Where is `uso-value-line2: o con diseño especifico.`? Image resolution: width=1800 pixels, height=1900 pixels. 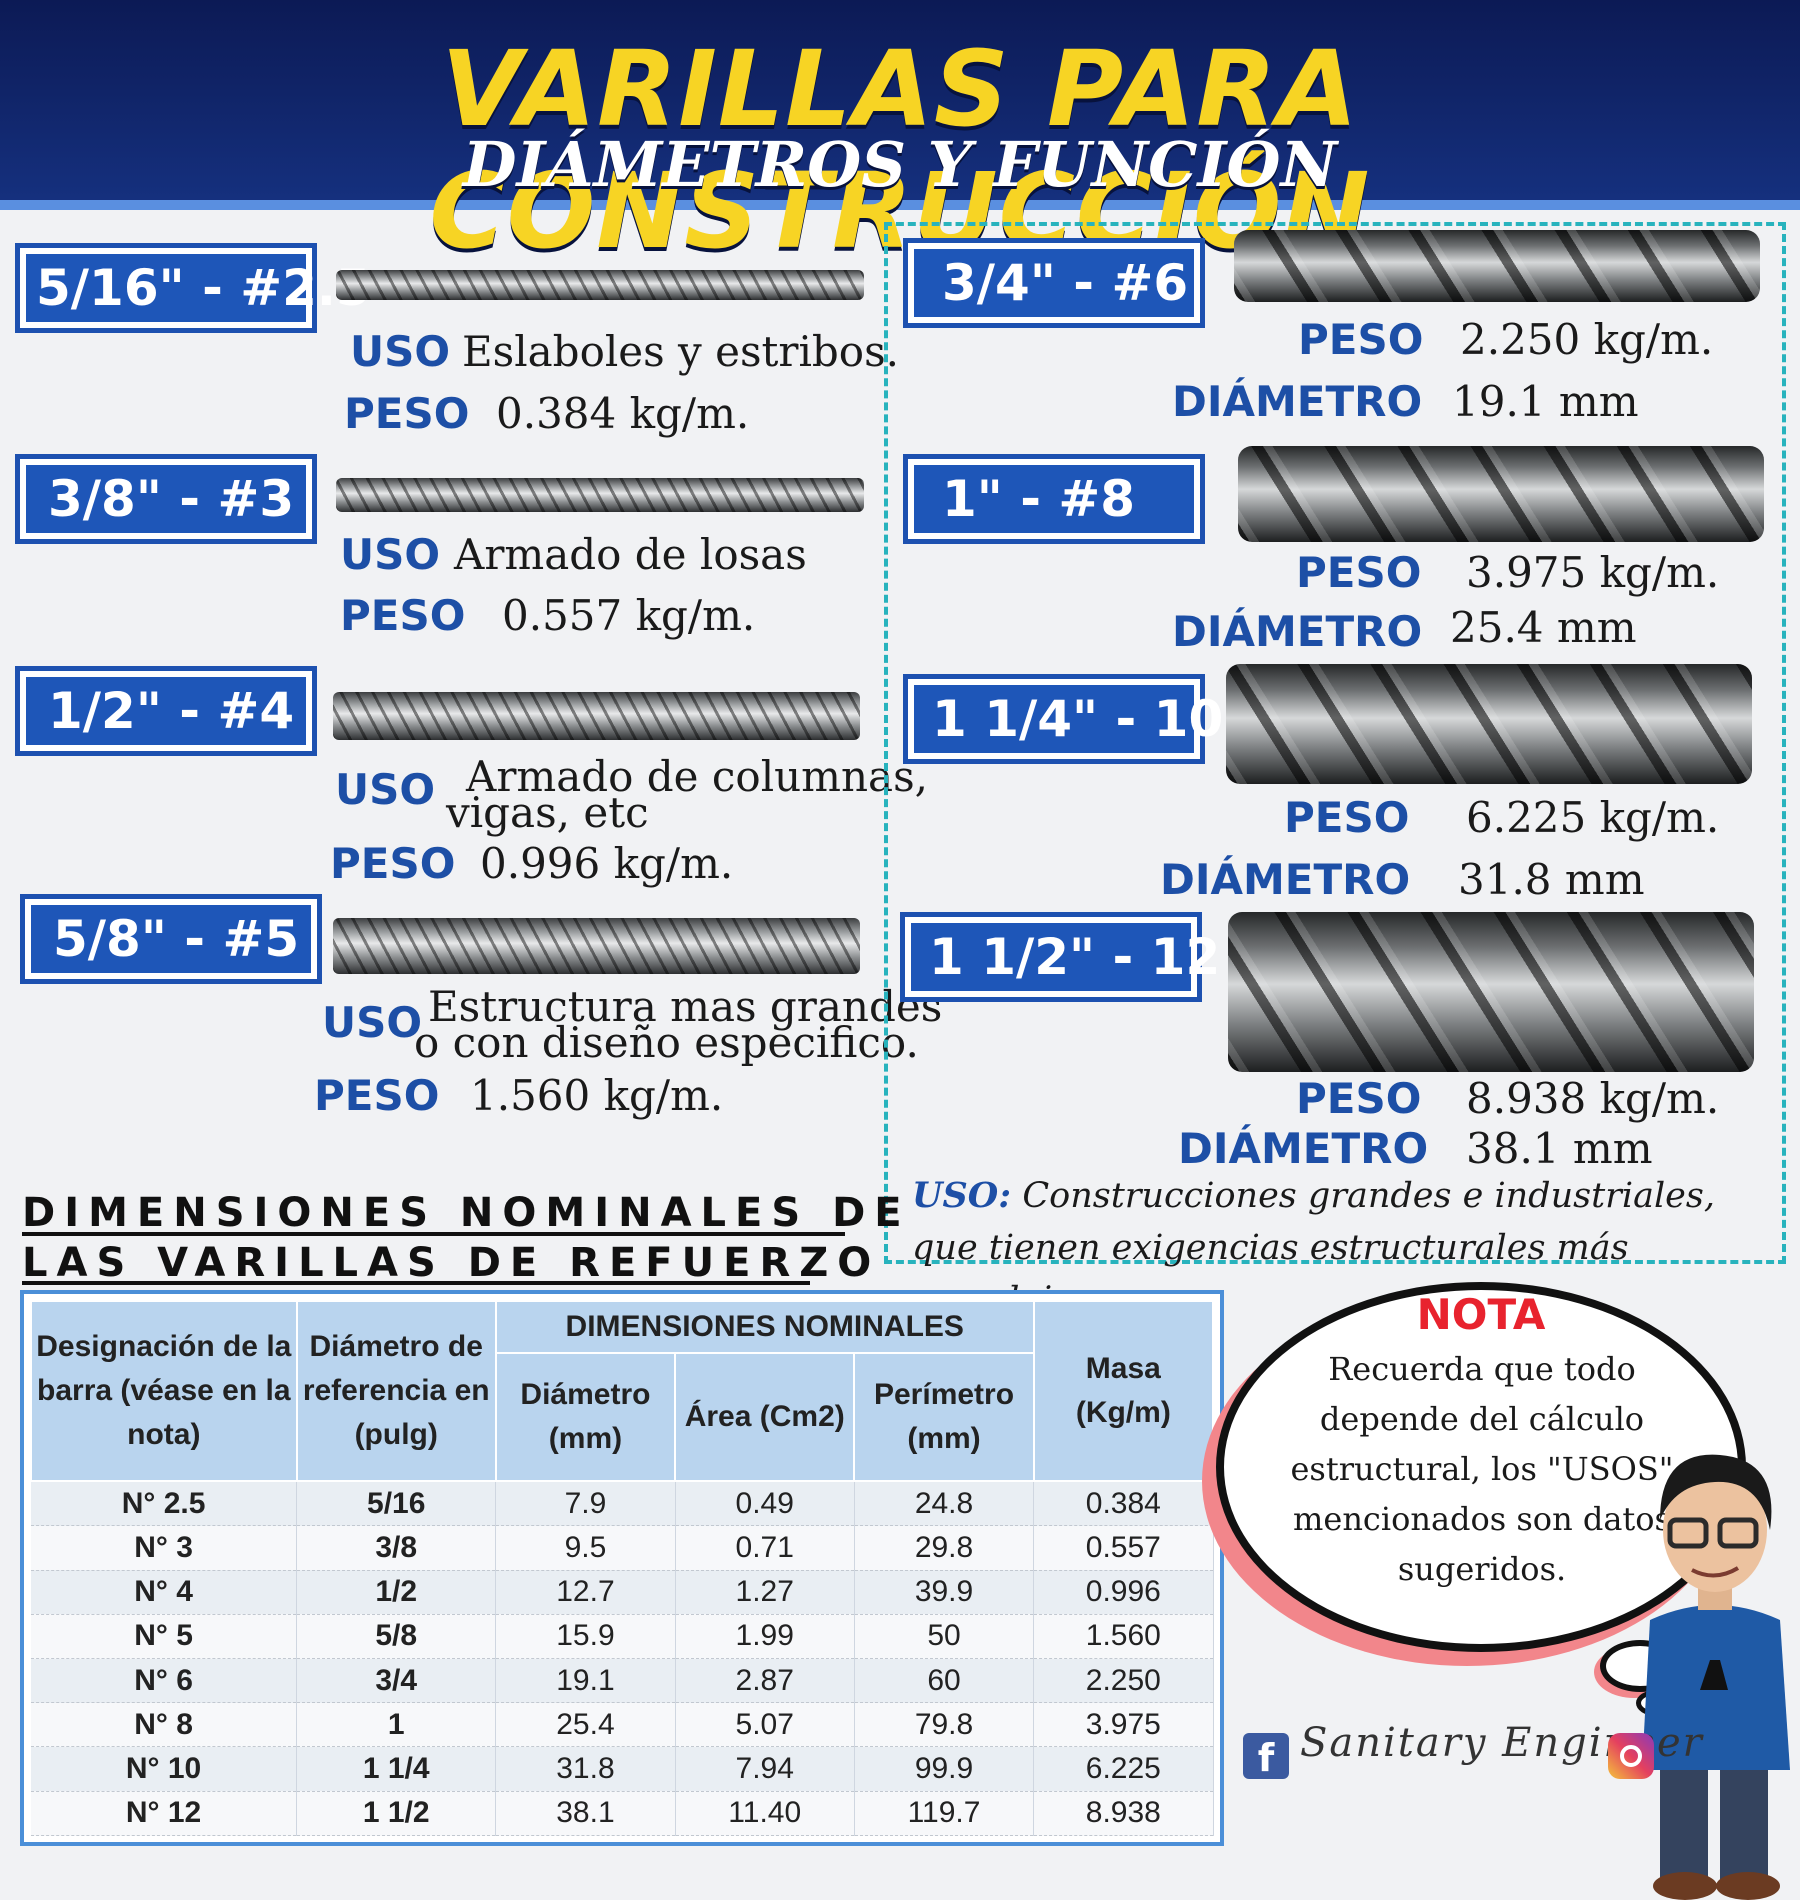
uso-value-line2: o con diseño especifico. is located at coordinates (666, 1042).